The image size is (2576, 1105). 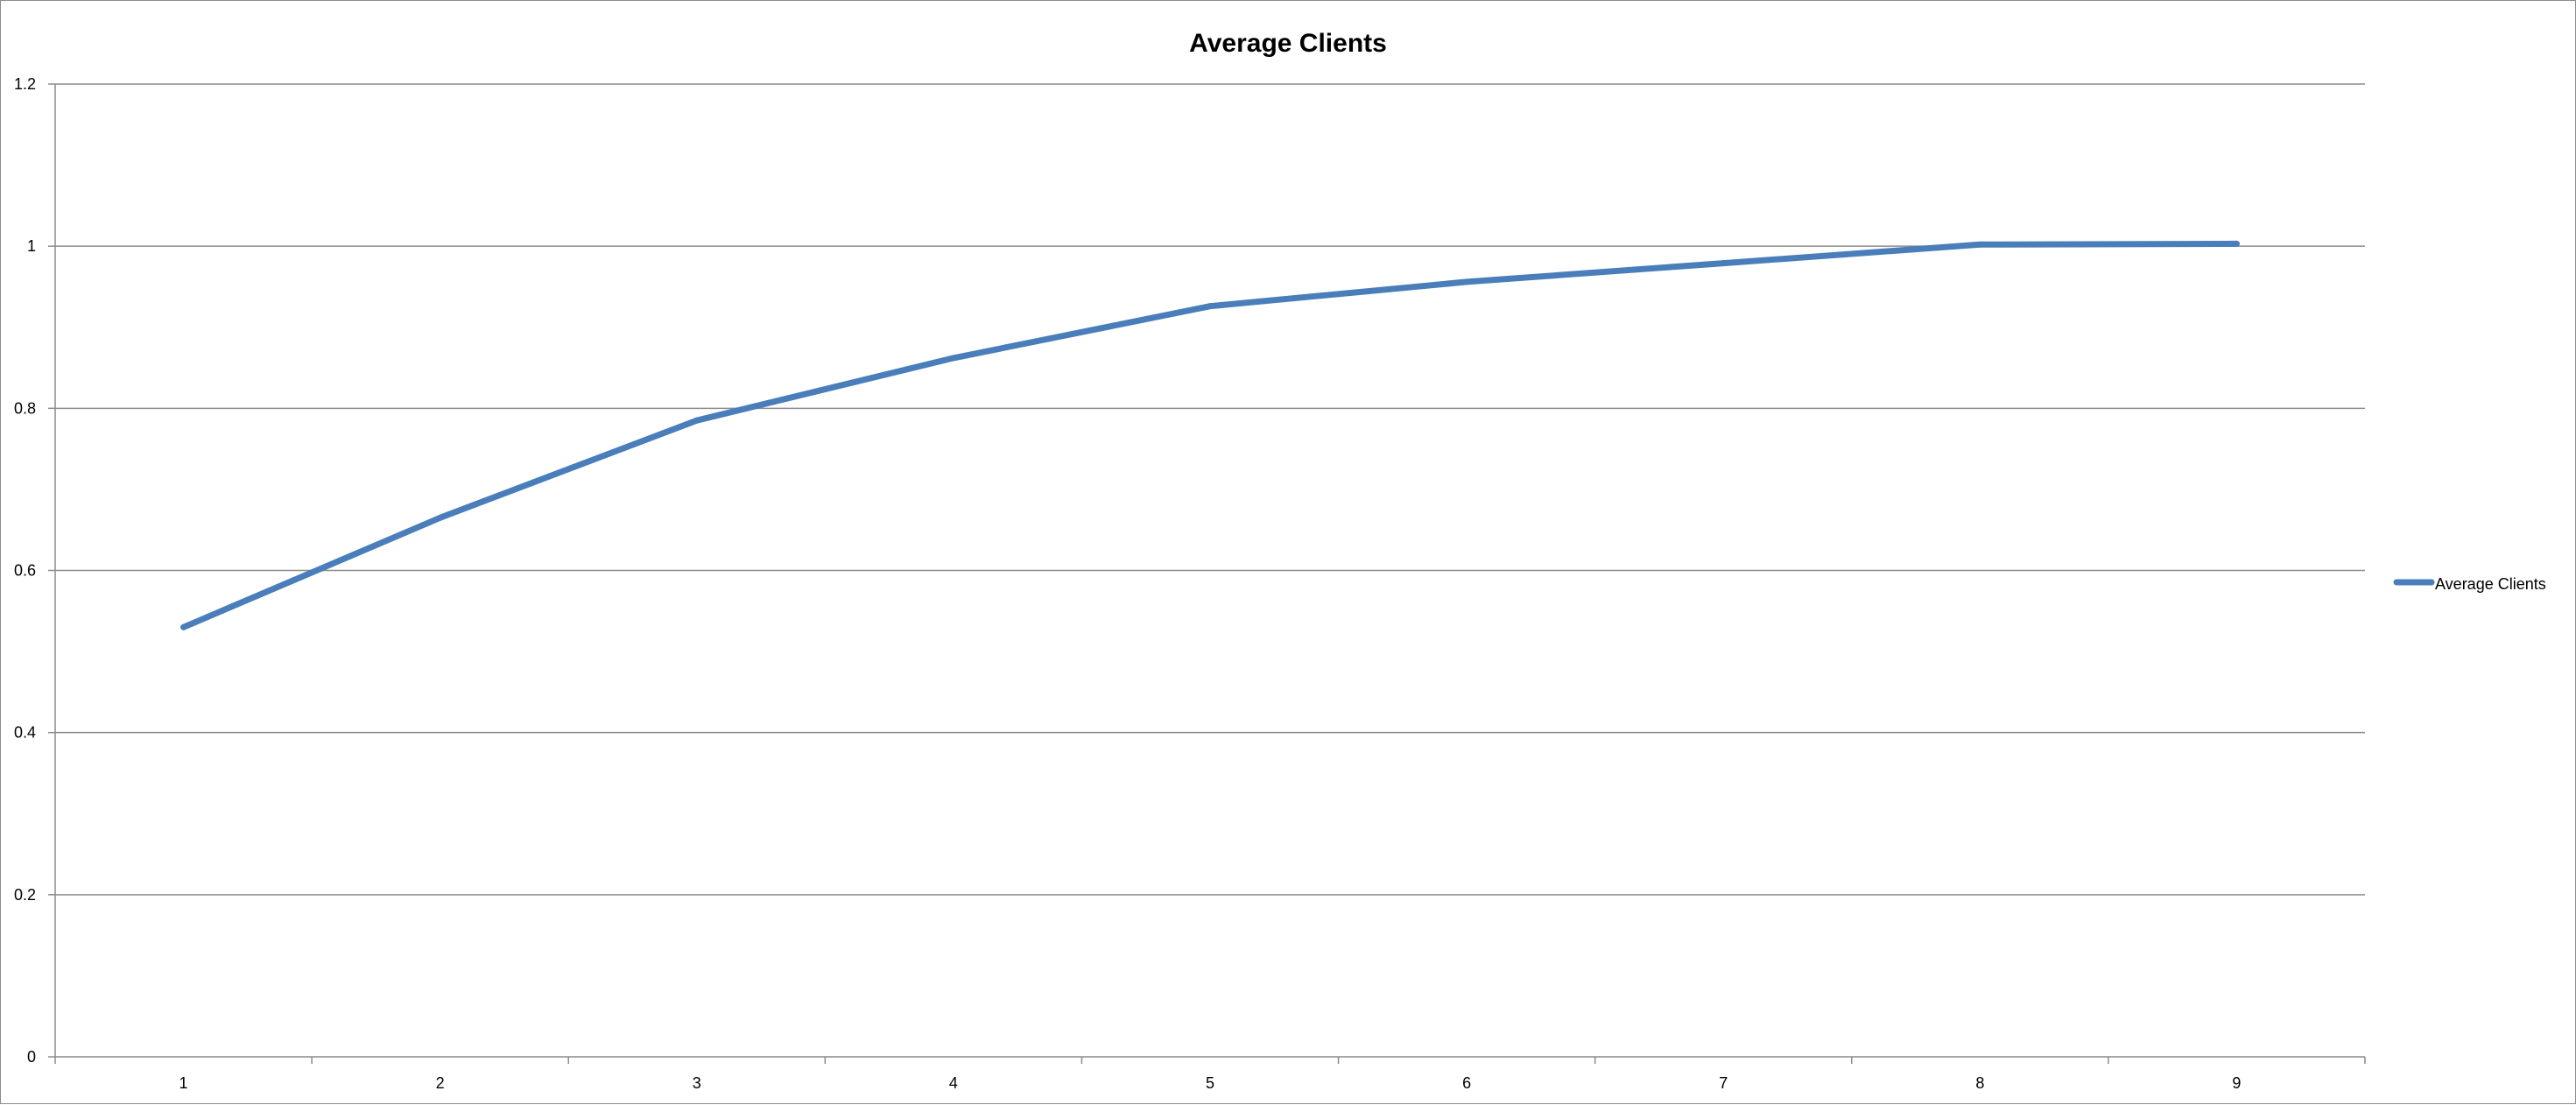 I want to click on legend: Average Clients, so click(x=2469, y=584).